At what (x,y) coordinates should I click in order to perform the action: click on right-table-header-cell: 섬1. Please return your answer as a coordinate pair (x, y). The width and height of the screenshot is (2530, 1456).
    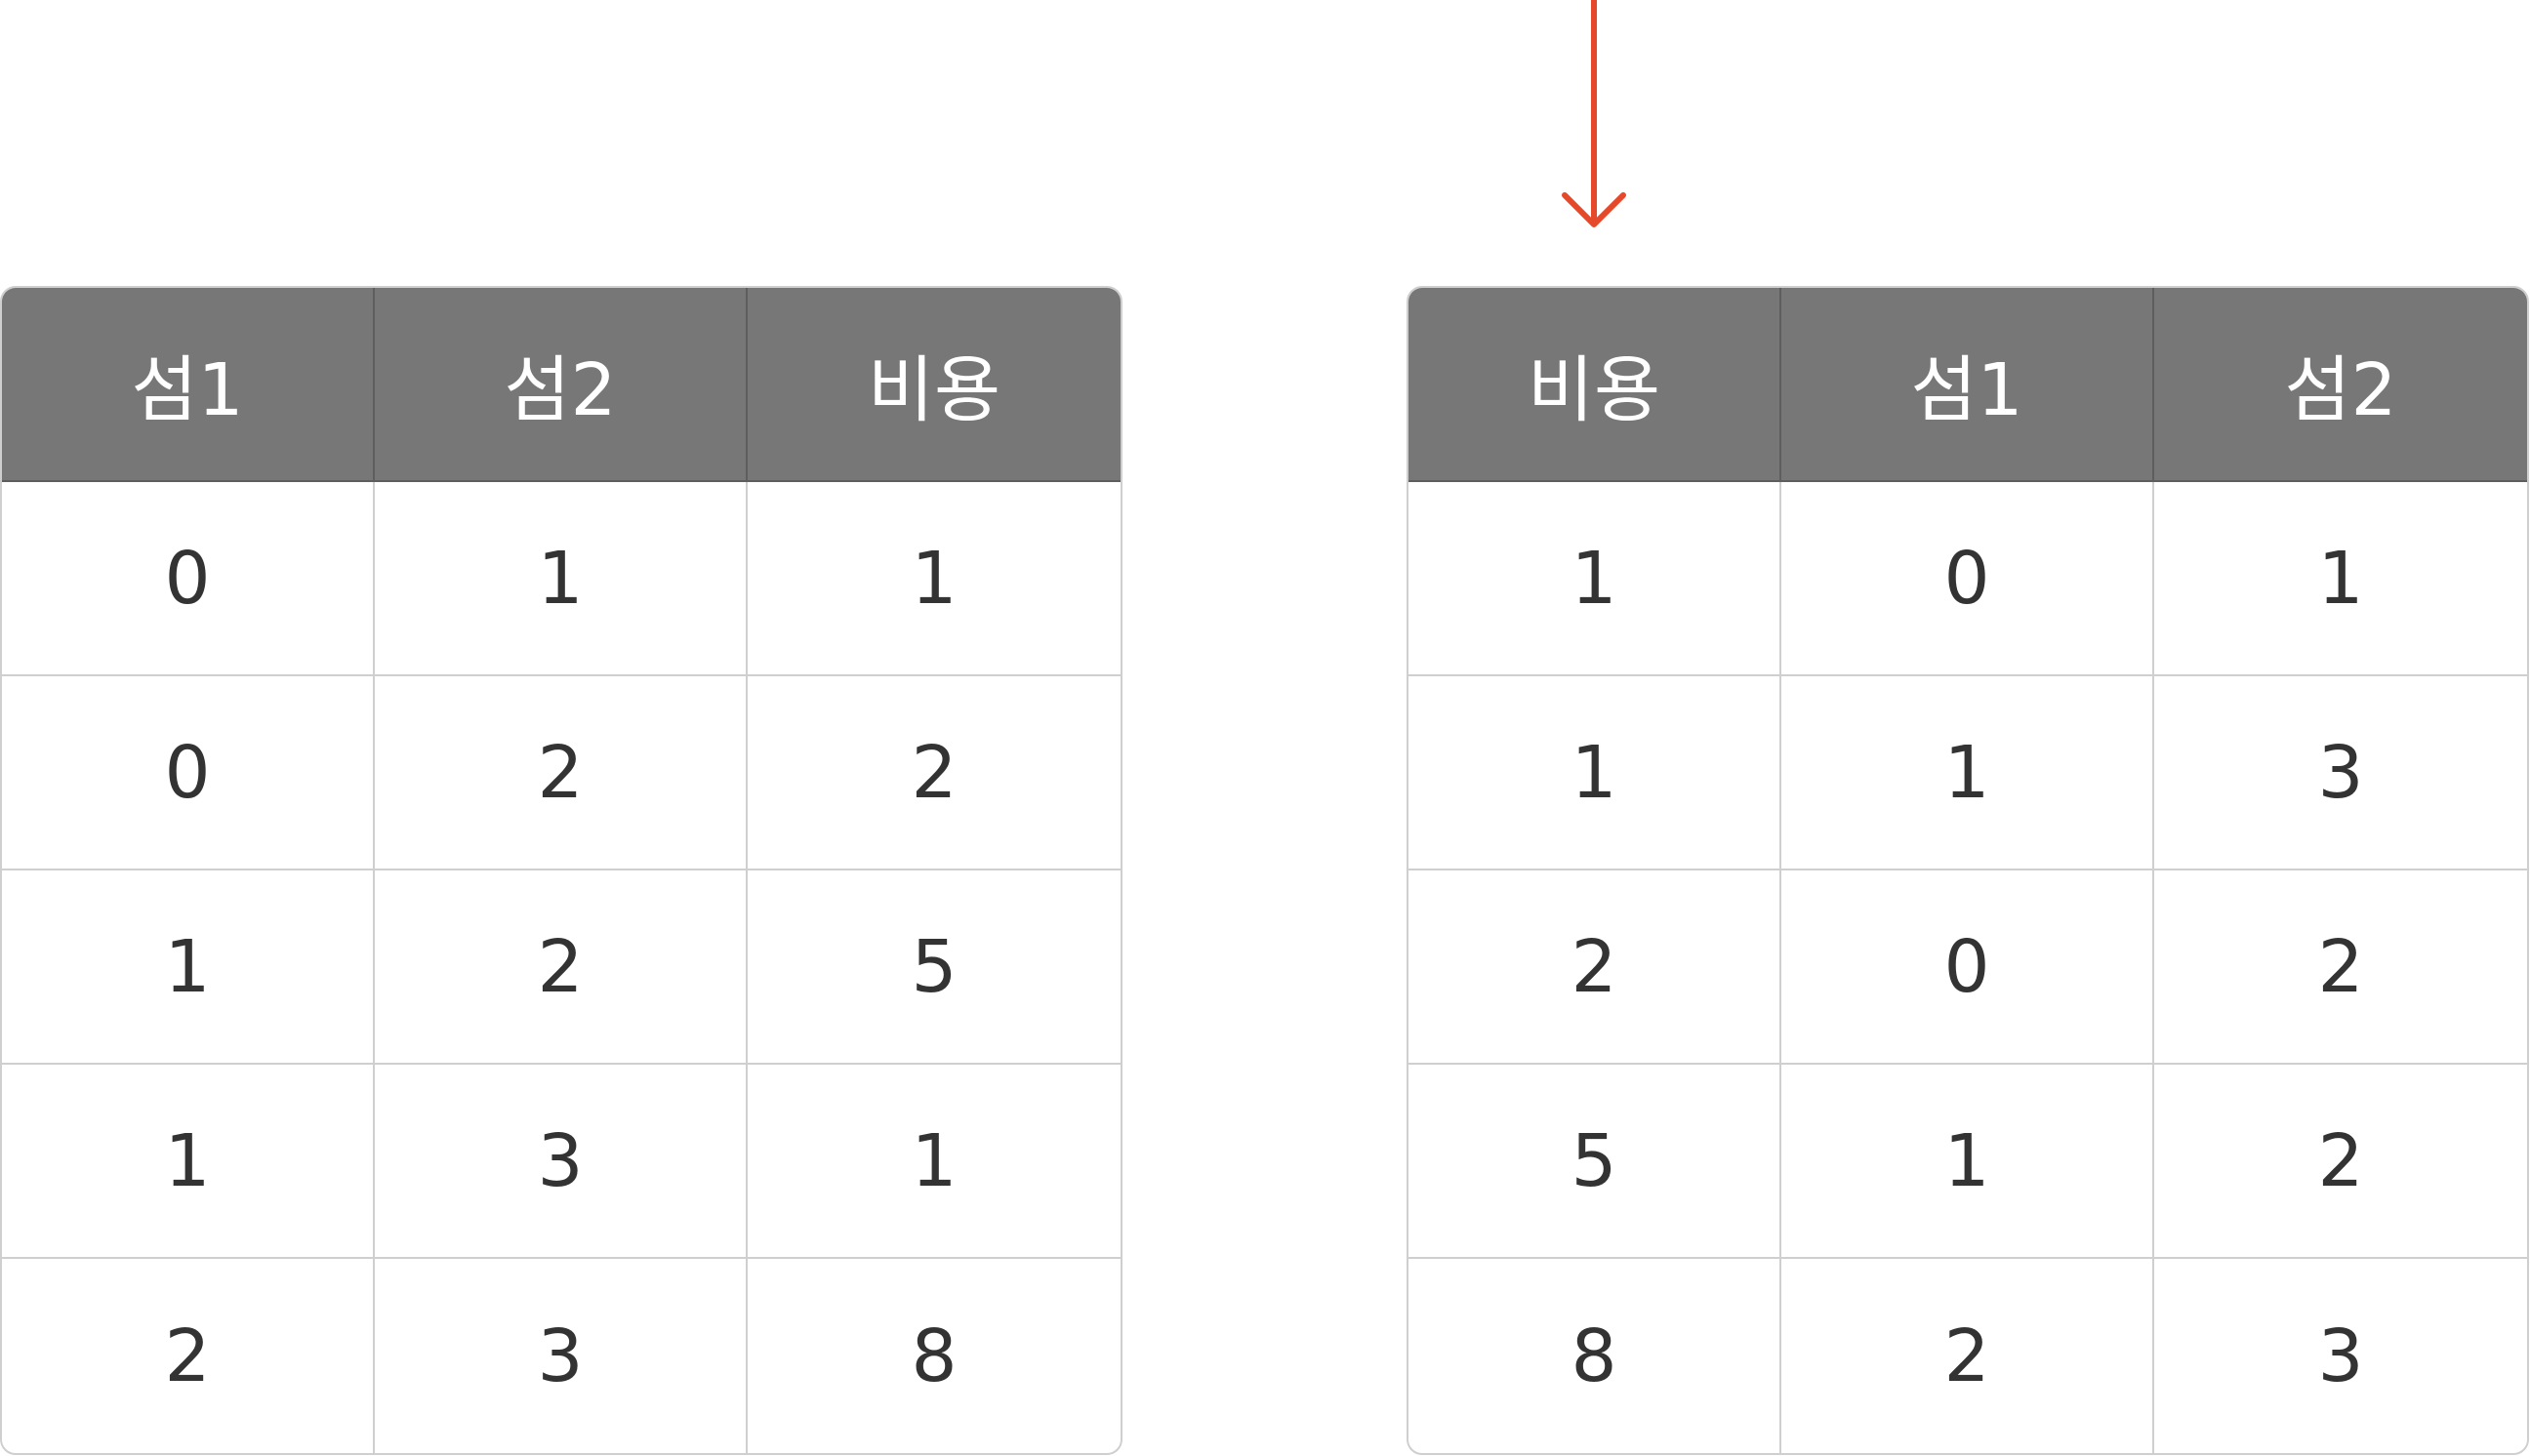
    Looking at the image, I should click on (1967, 385).